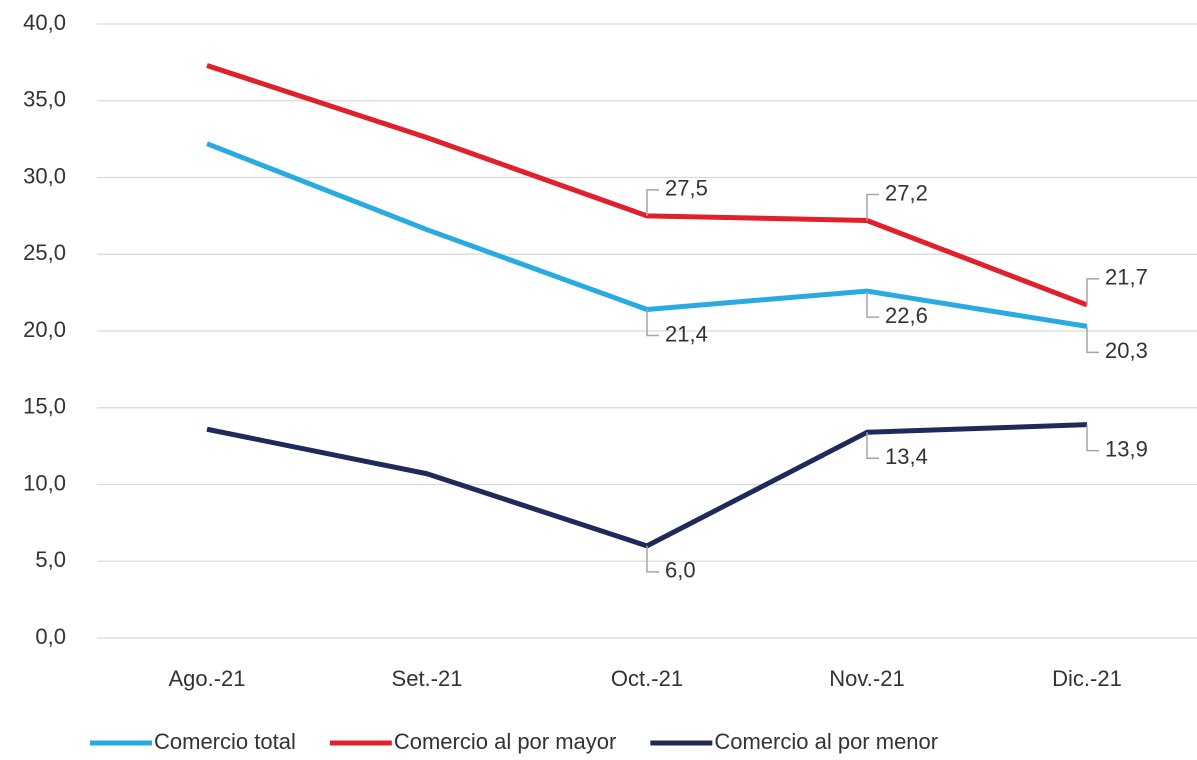  I want to click on data-label: 6,0, so click(680, 570).